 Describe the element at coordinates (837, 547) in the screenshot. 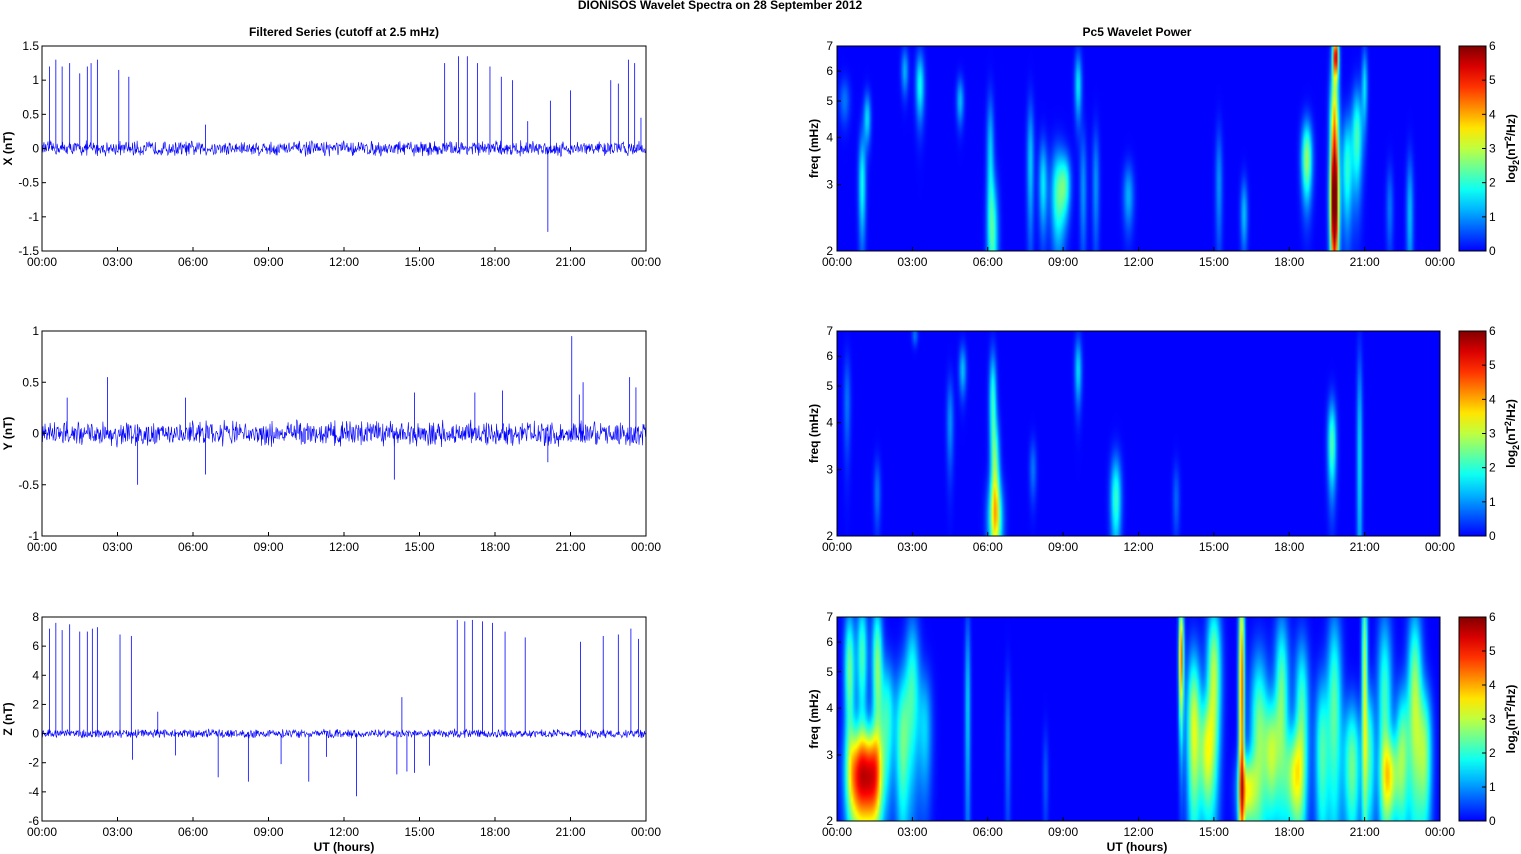

I see `wavelet-y-xtick-label: 00:00` at that location.